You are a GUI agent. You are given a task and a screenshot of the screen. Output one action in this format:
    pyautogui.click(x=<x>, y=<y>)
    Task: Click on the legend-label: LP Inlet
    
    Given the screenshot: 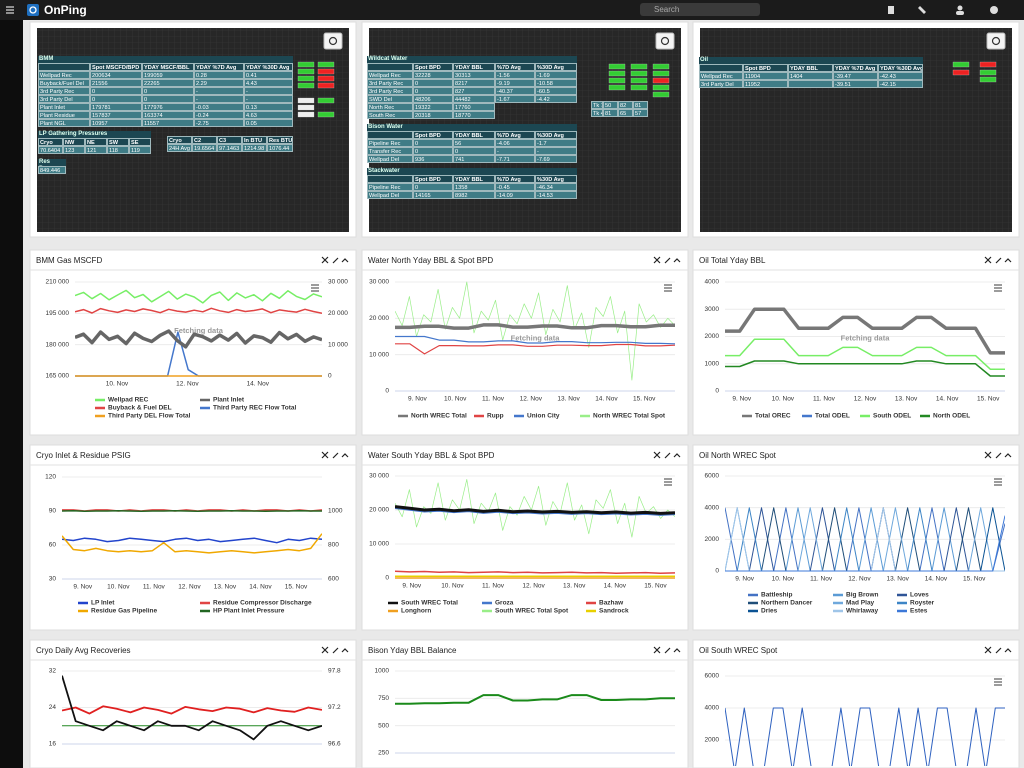 What is the action you would take?
    pyautogui.click(x=103, y=603)
    